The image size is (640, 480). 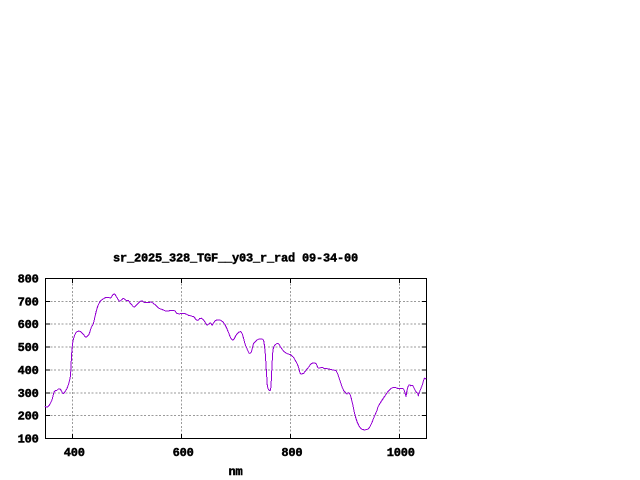 I want to click on svg-text: nm, so click(x=235, y=472).